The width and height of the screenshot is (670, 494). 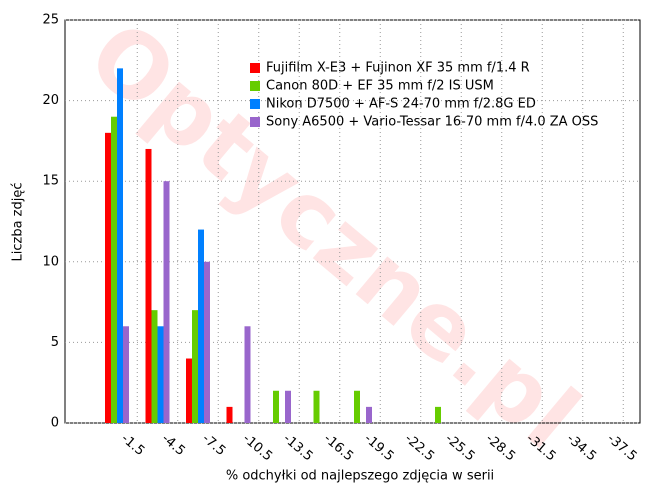 I want to click on y-tick-label: 5, so click(x=55, y=342).